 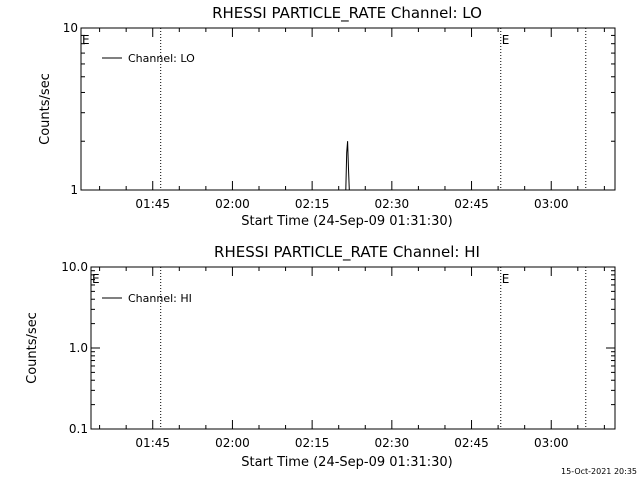 What do you see at coordinates (347, 166) in the screenshot?
I see `series-line-lo` at bounding box center [347, 166].